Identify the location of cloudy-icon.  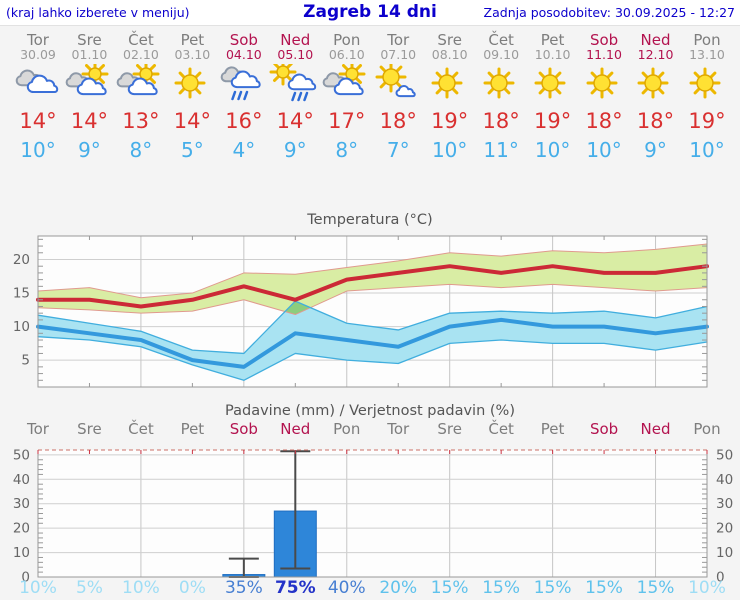
(36, 81).